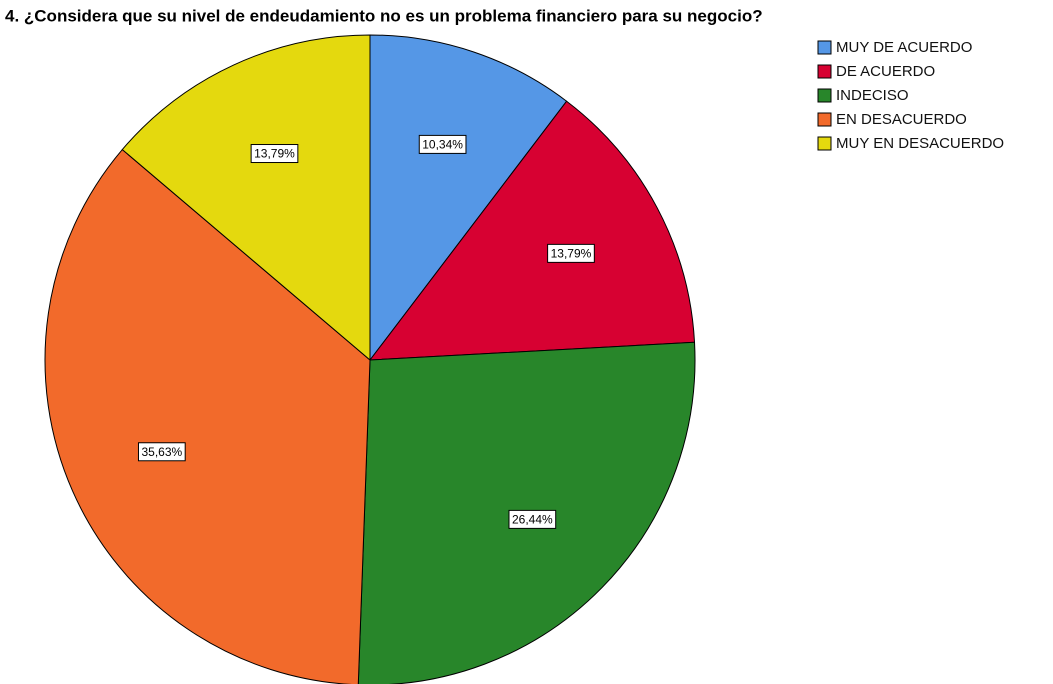 This screenshot has width=1053, height=684. I want to click on legend-label: MUY EN DESACUERDO, so click(920, 143).